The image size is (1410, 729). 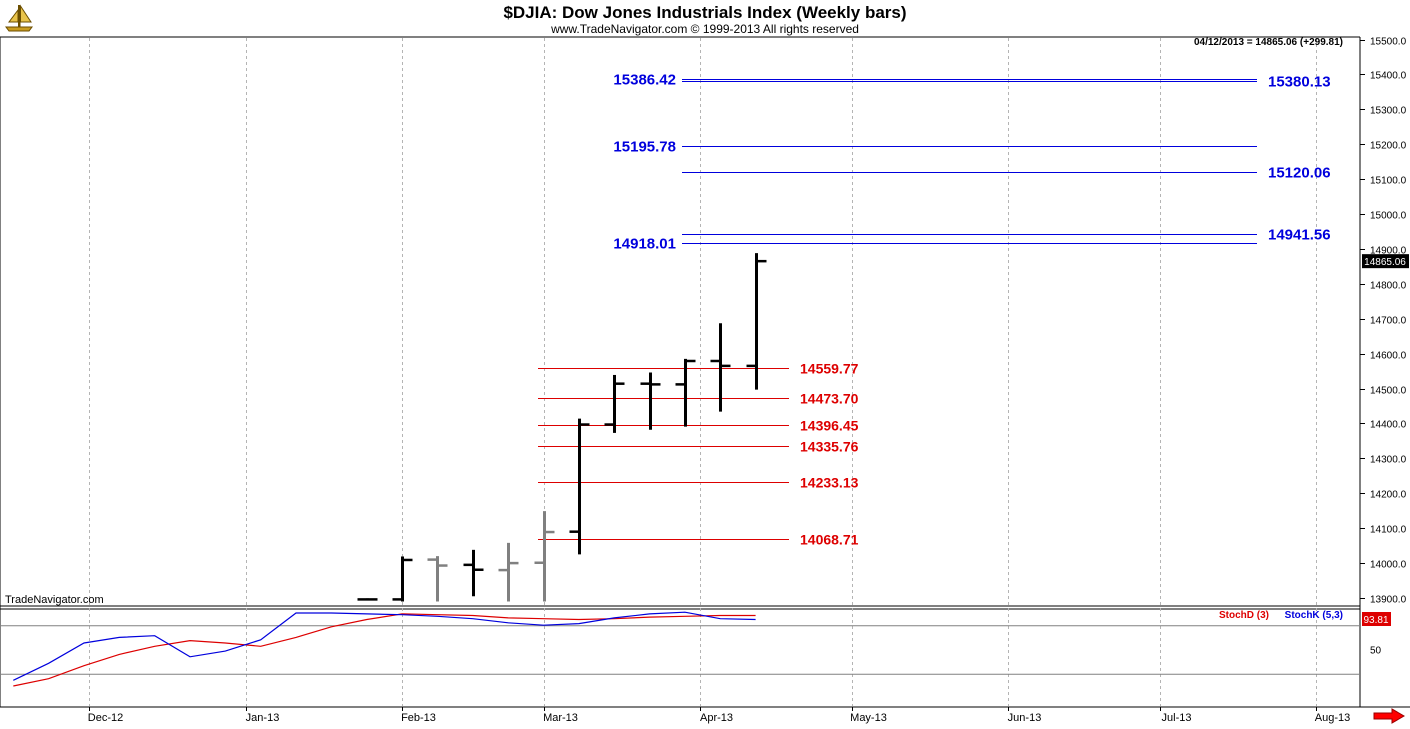 I want to click on y-tick-label: 15100.0, so click(x=1388, y=181).